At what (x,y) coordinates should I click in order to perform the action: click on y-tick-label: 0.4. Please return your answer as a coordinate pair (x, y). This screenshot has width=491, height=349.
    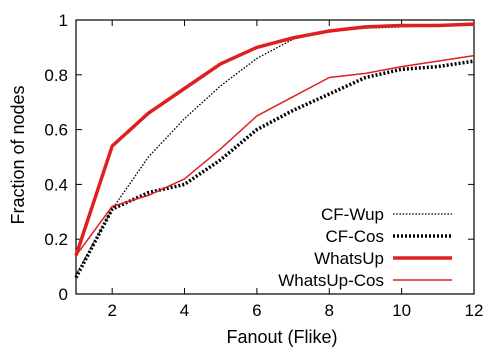
    Looking at the image, I should click on (56, 184).